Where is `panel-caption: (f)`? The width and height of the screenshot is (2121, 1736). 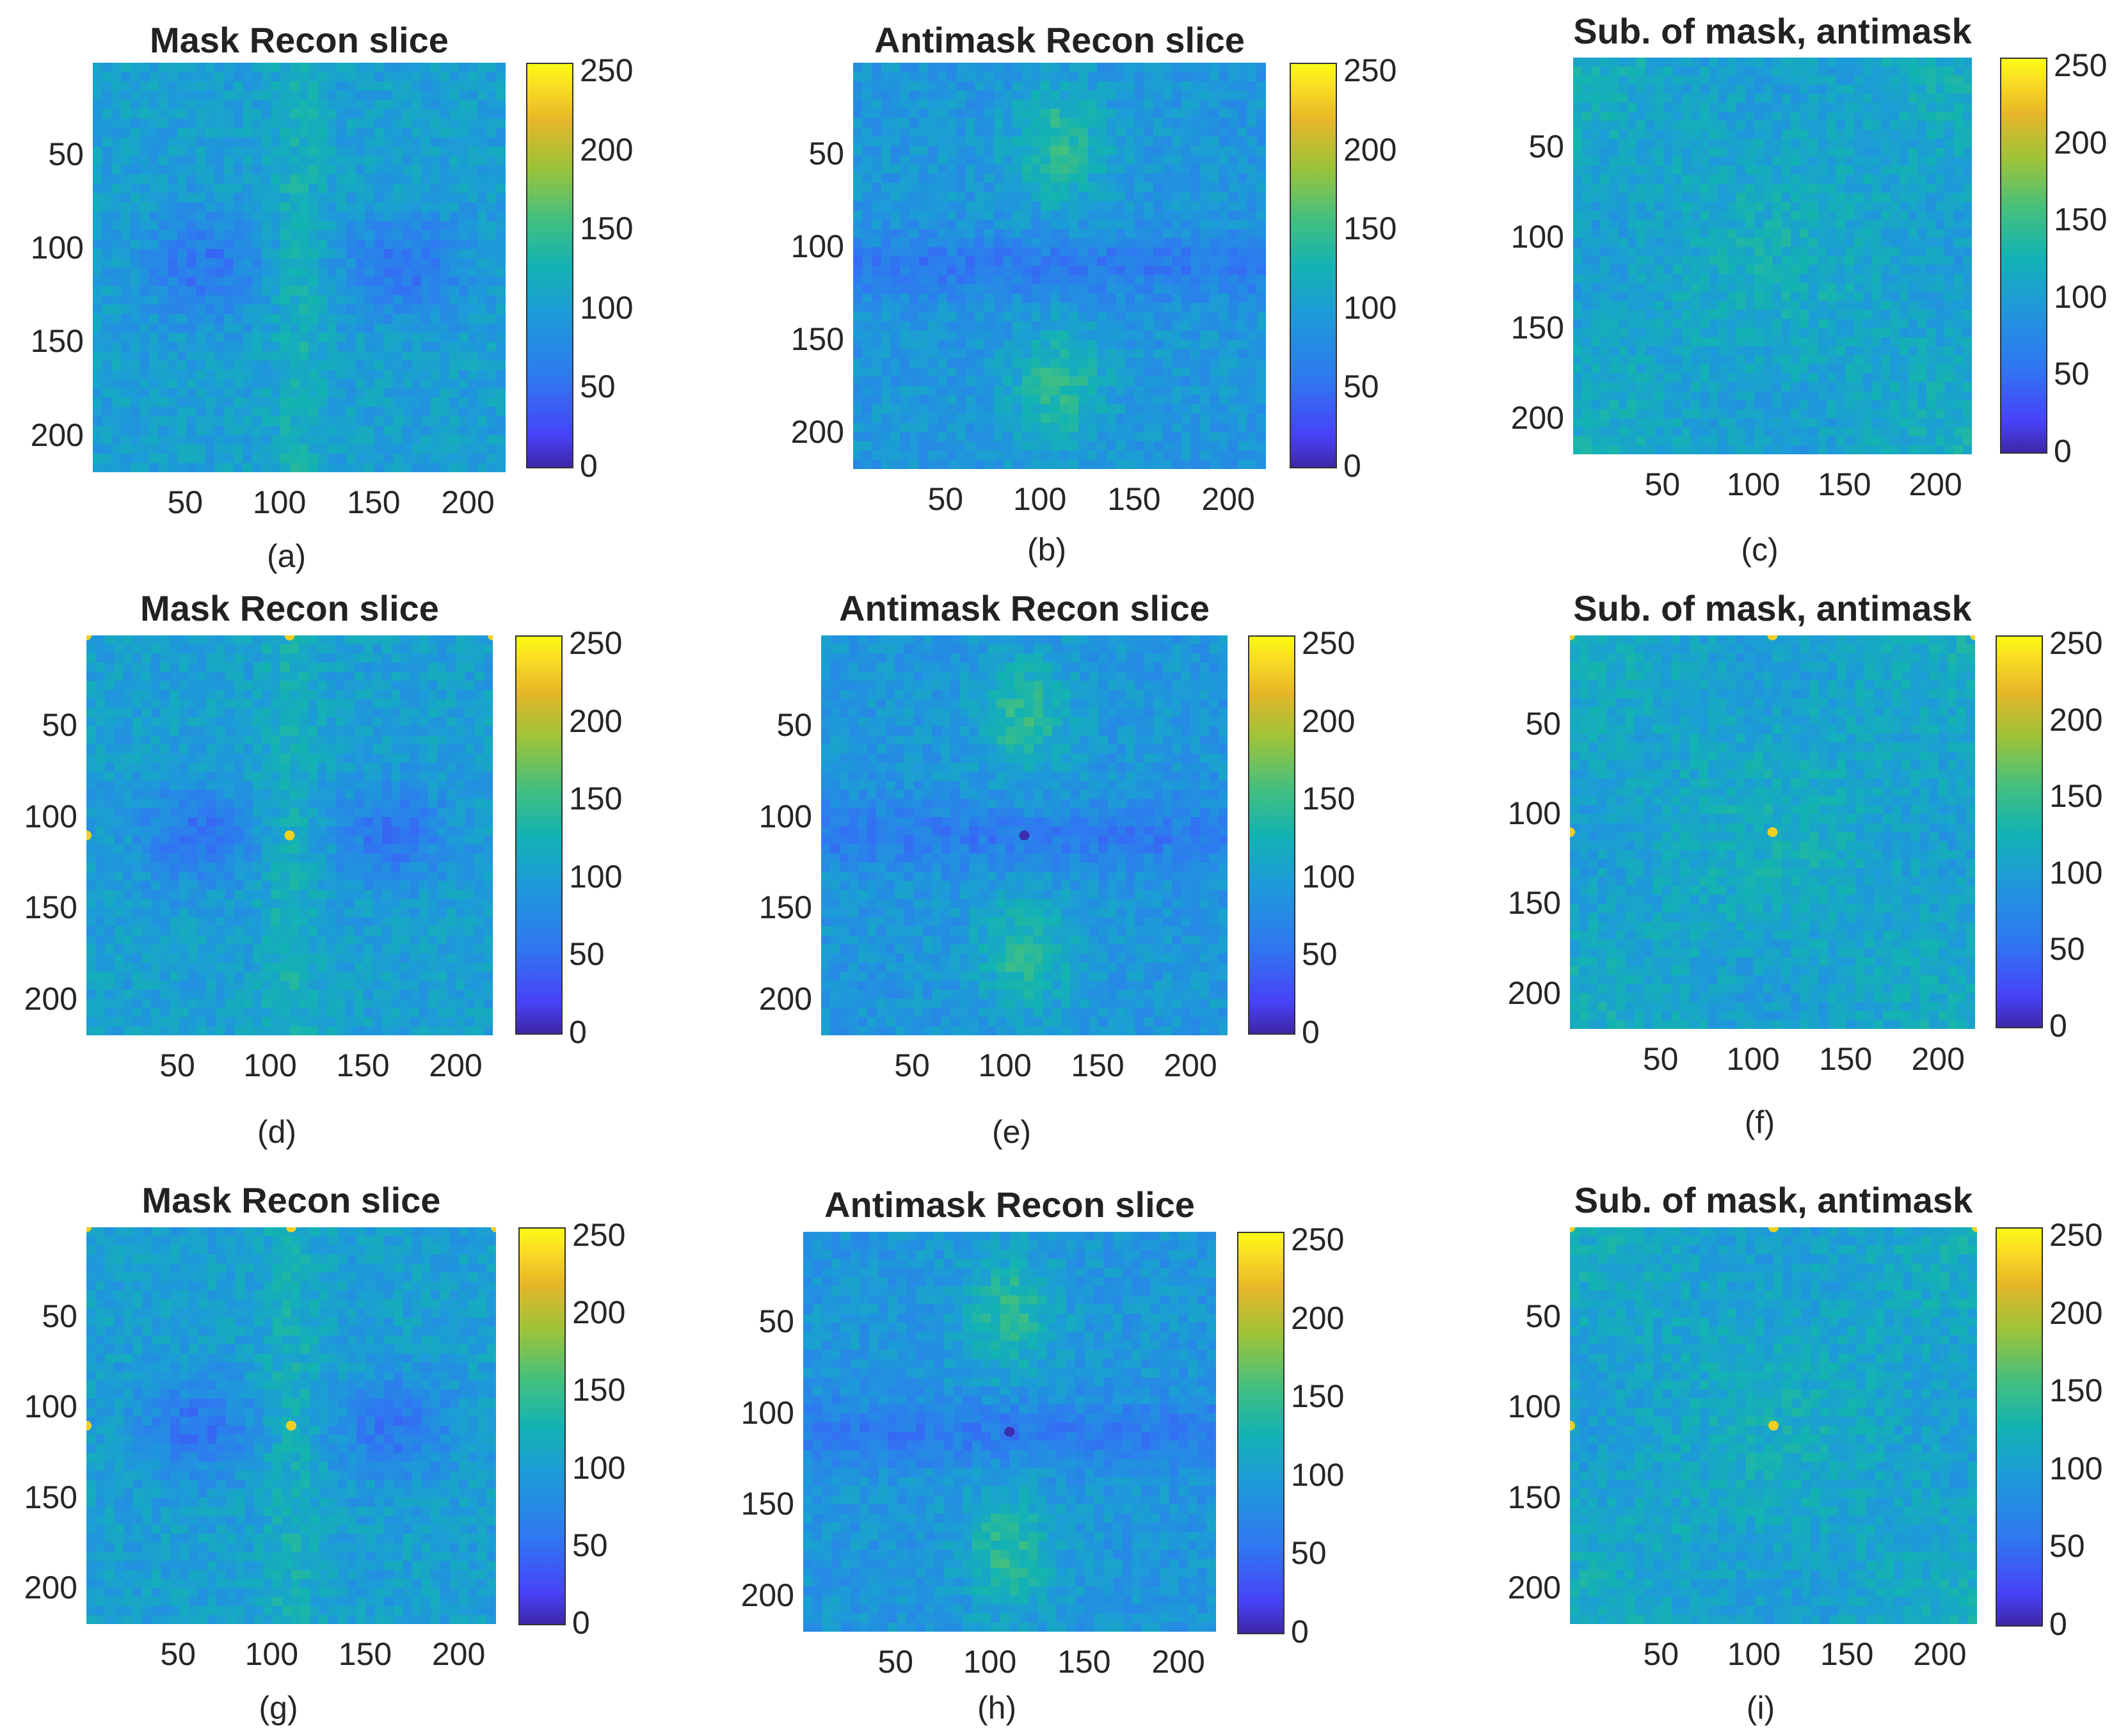
panel-caption: (f) is located at coordinates (1759, 1122).